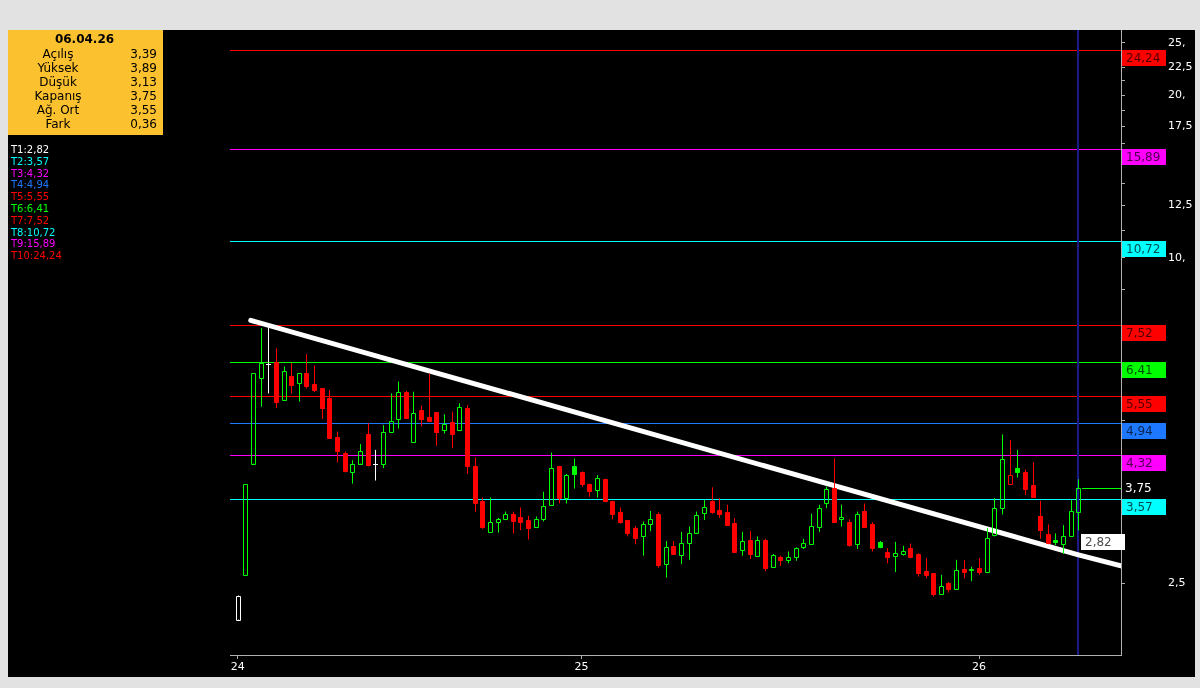 The height and width of the screenshot is (688, 1200). What do you see at coordinates (1138, 487) in the screenshot?
I see `text: 3,75` at bounding box center [1138, 487].